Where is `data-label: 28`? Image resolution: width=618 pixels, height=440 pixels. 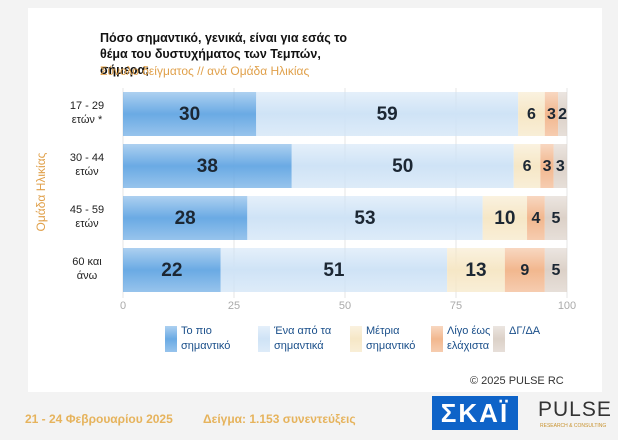
data-label: 28 is located at coordinates (185, 218).